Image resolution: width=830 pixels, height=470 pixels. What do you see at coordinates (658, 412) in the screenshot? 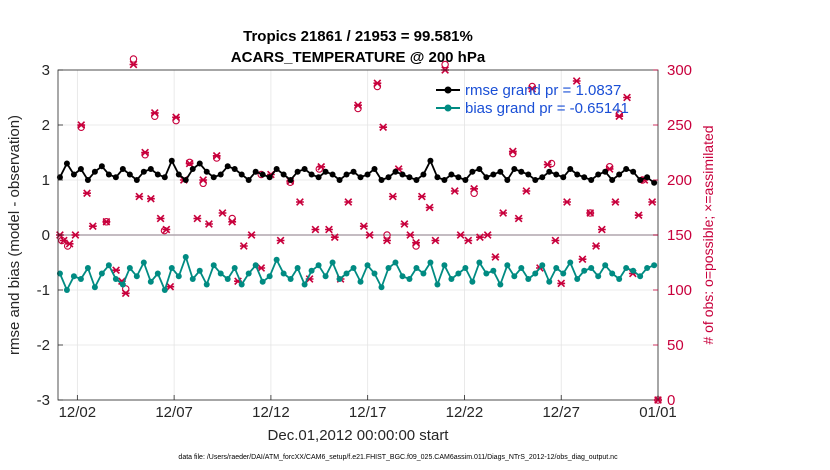
I see `x-tick-label: 01/01` at bounding box center [658, 412].